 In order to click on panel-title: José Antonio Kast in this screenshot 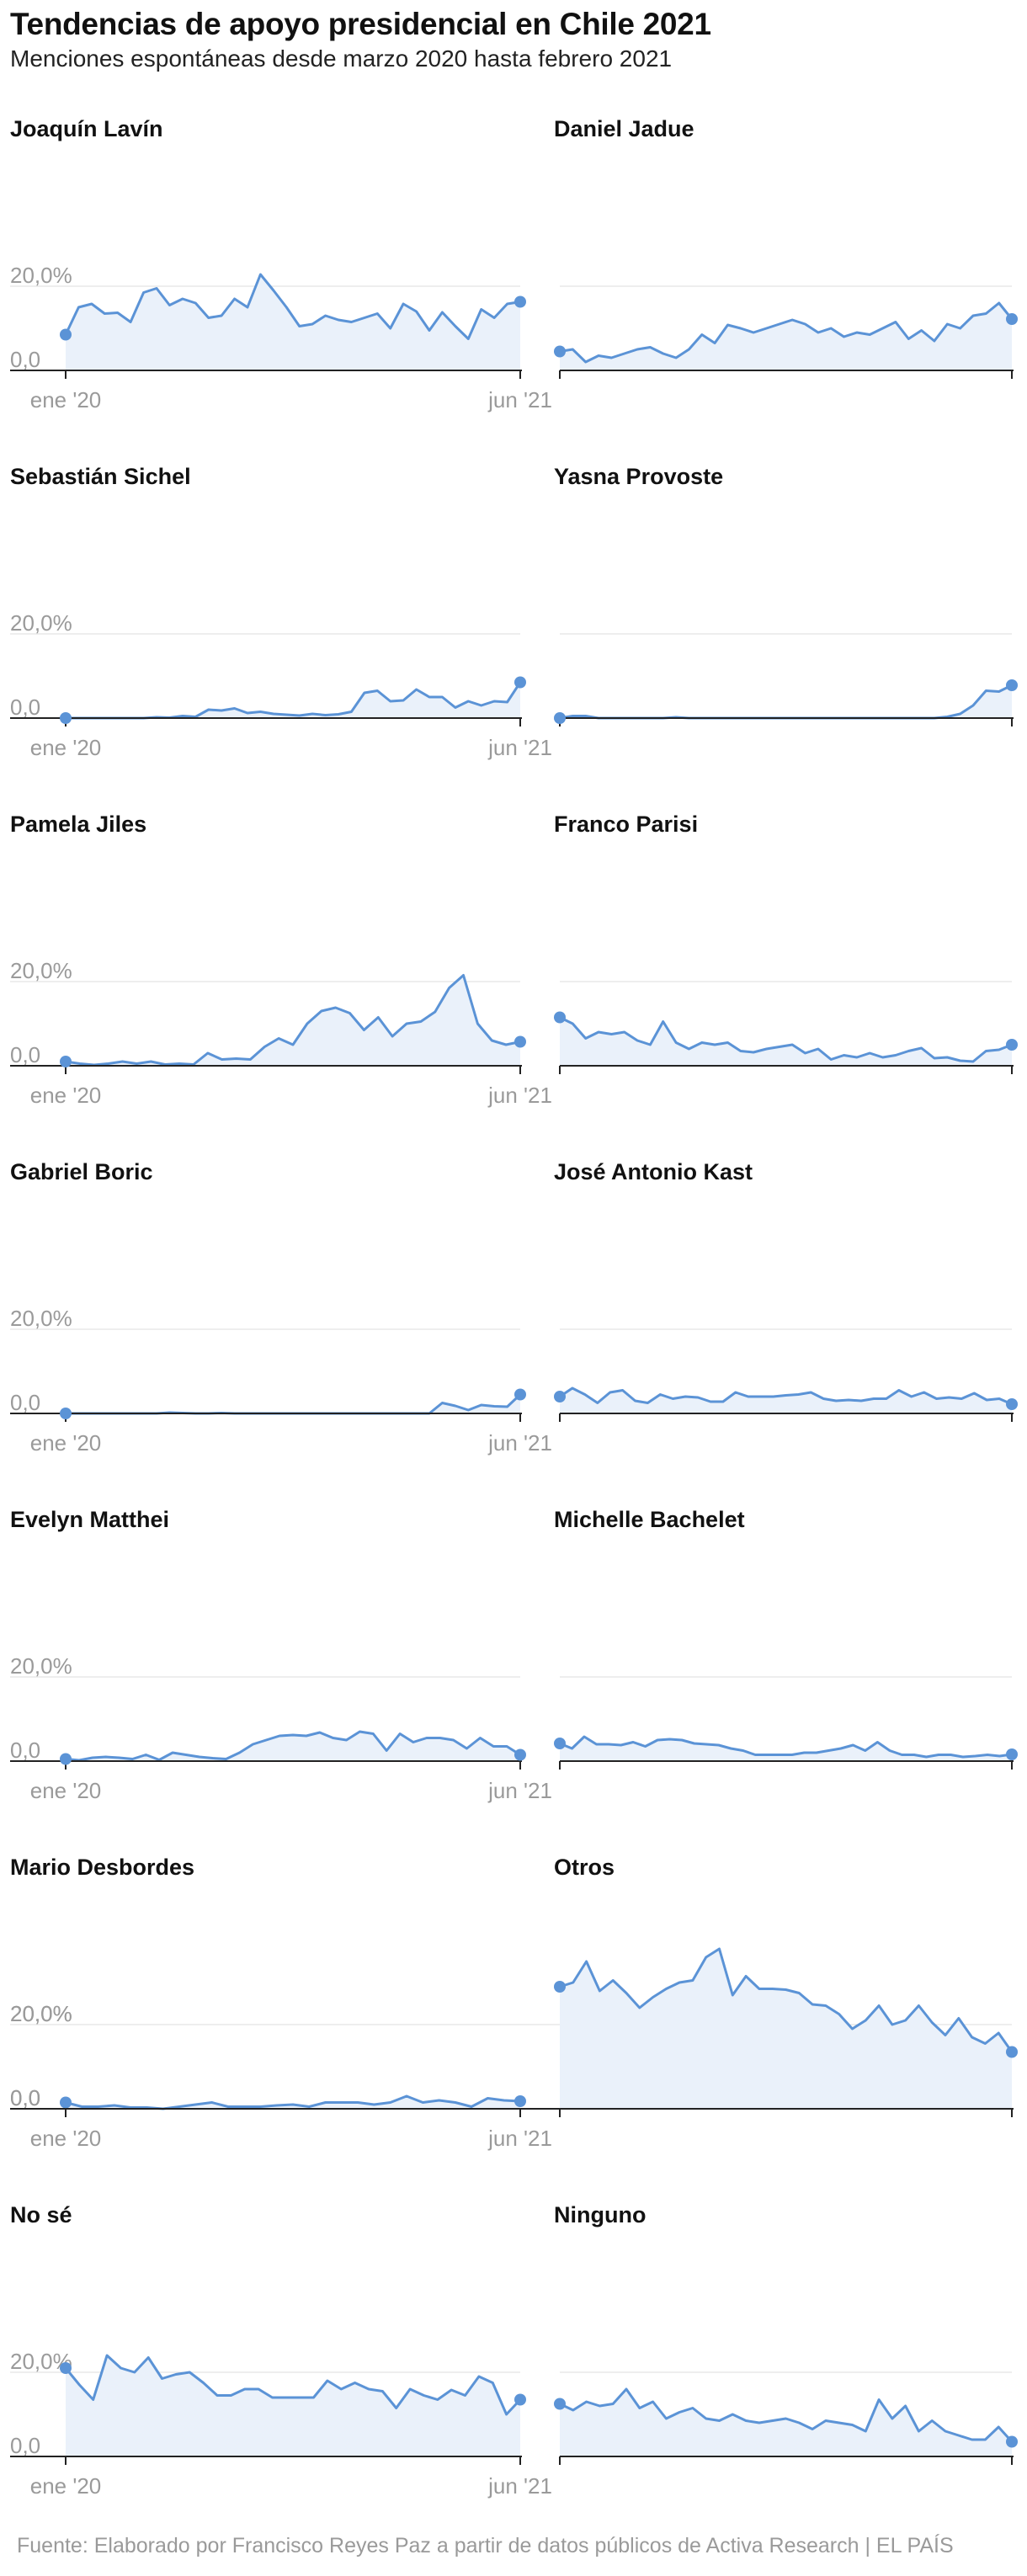, I will do `click(653, 1171)`.